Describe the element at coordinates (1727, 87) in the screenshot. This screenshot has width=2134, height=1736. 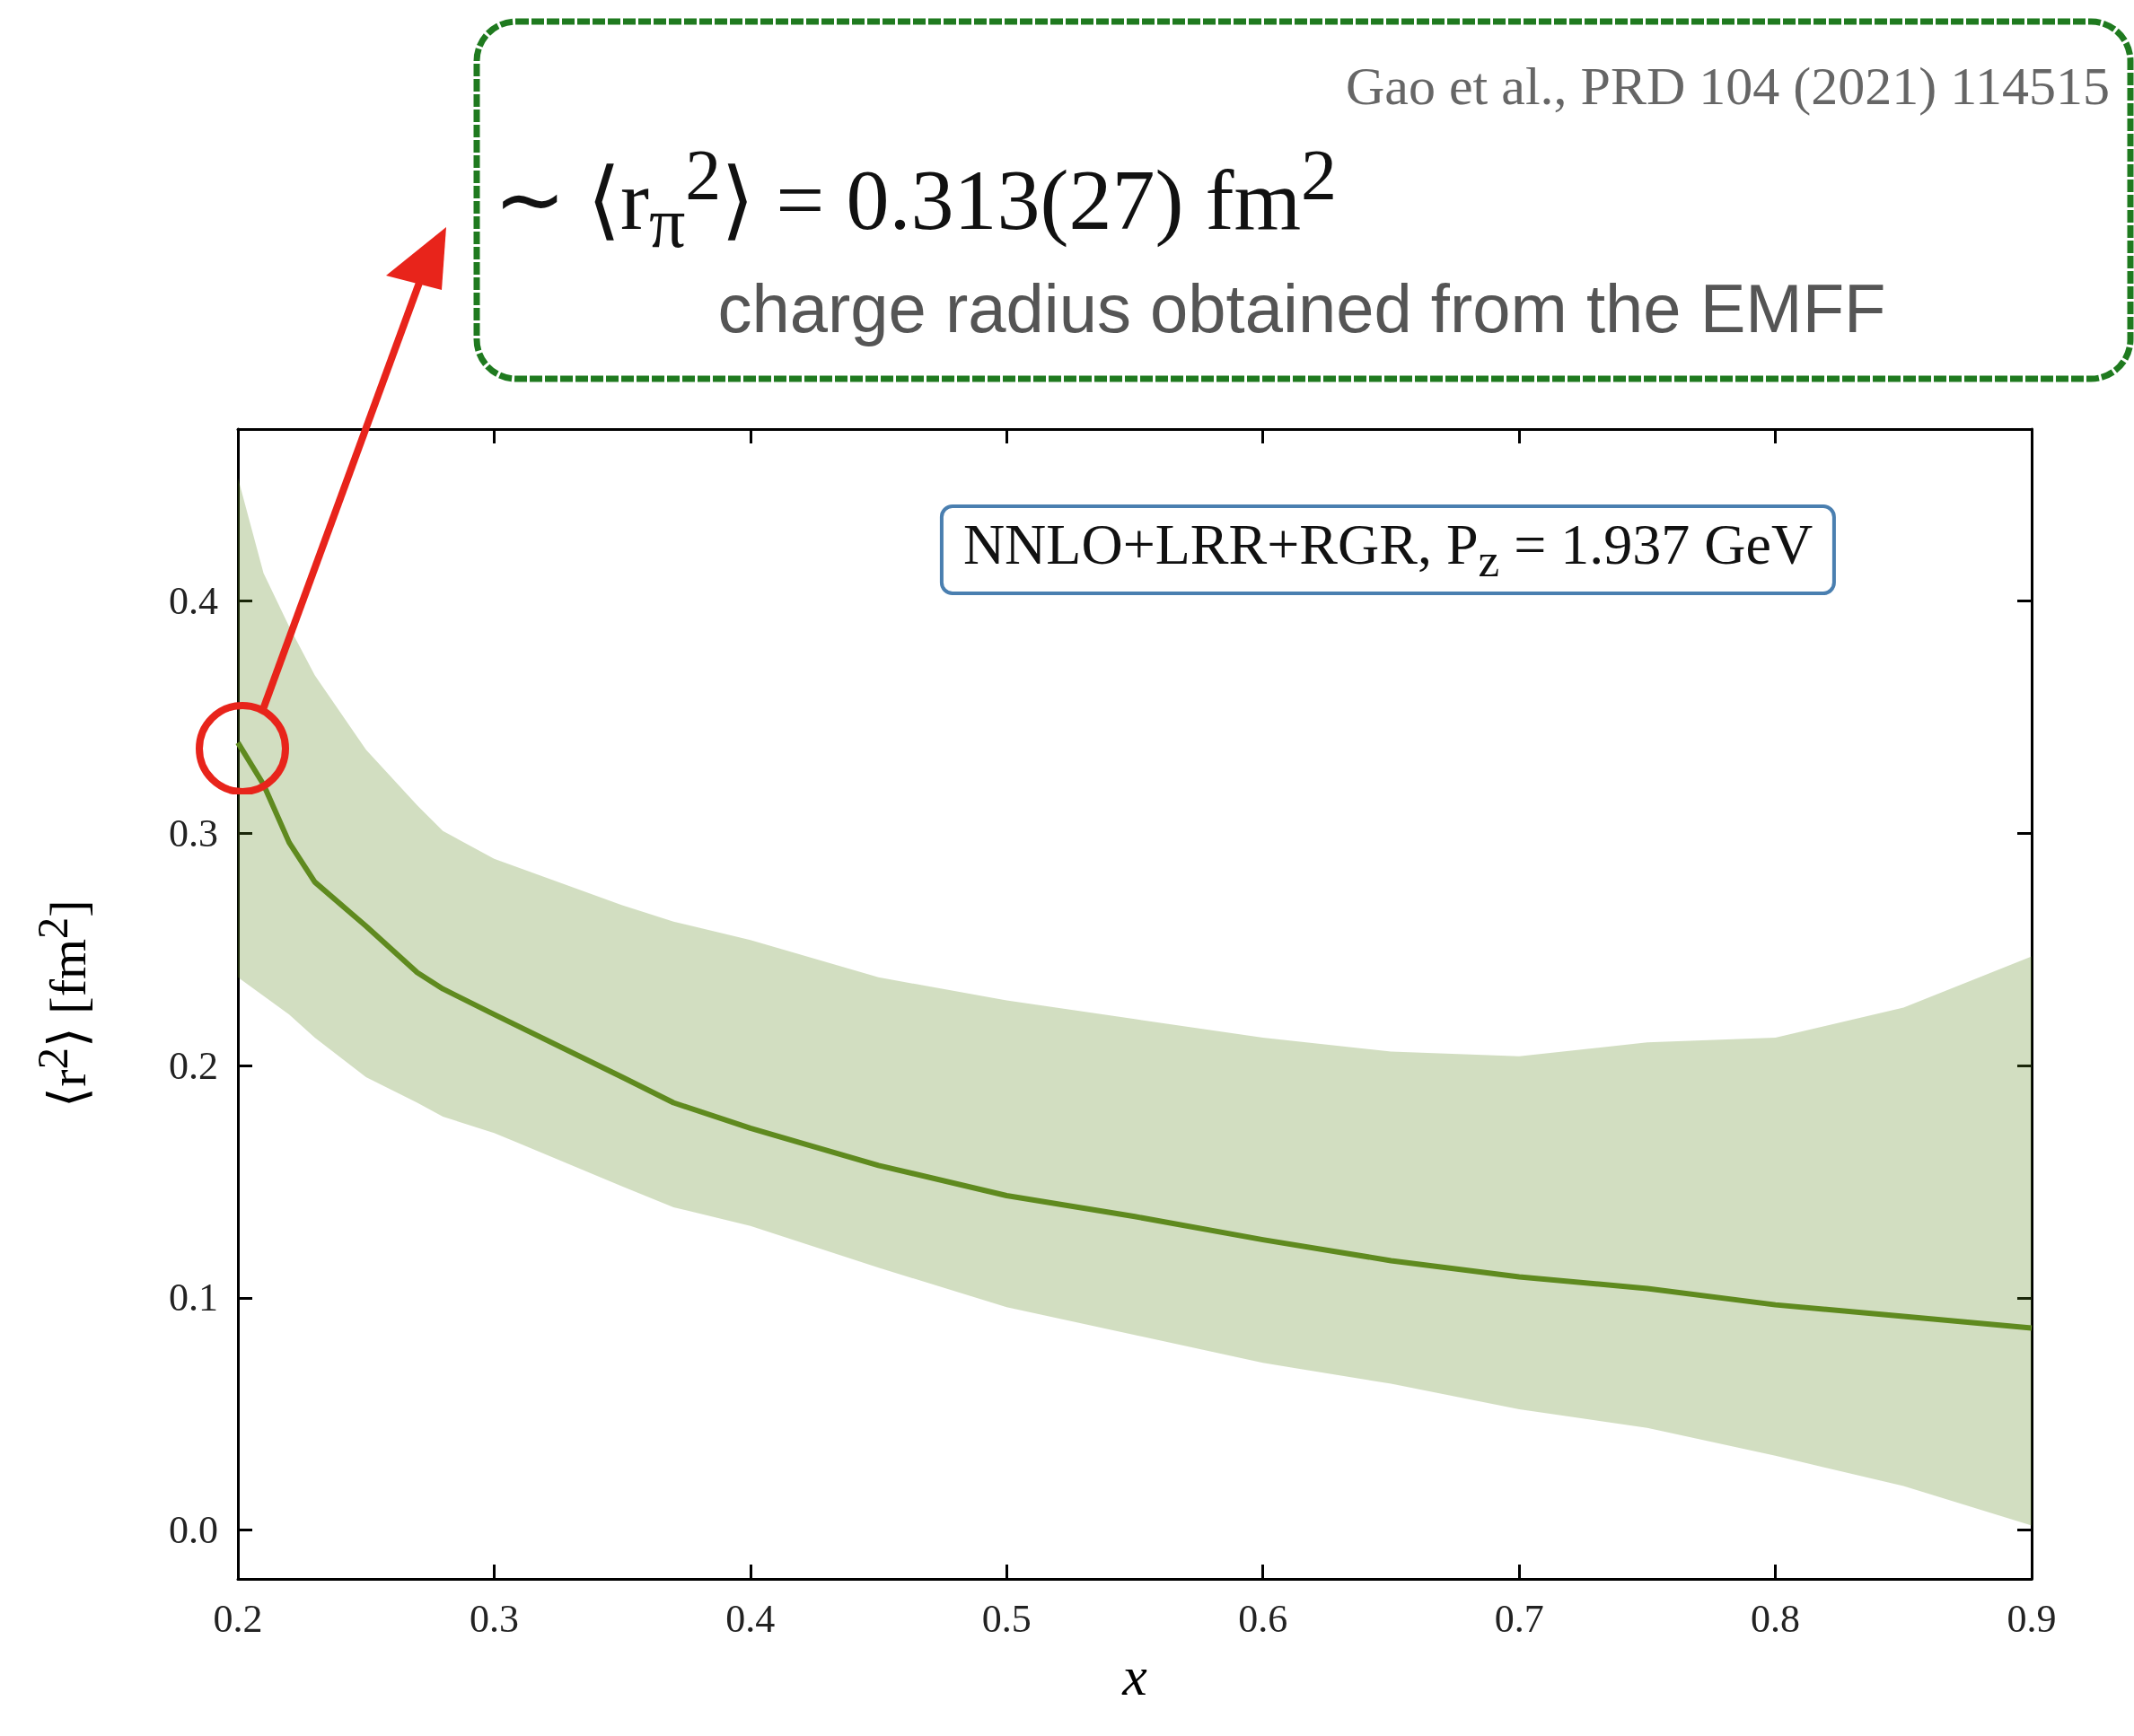
I see `text: Gao et al., PRD 104 (2021) 114515` at that location.